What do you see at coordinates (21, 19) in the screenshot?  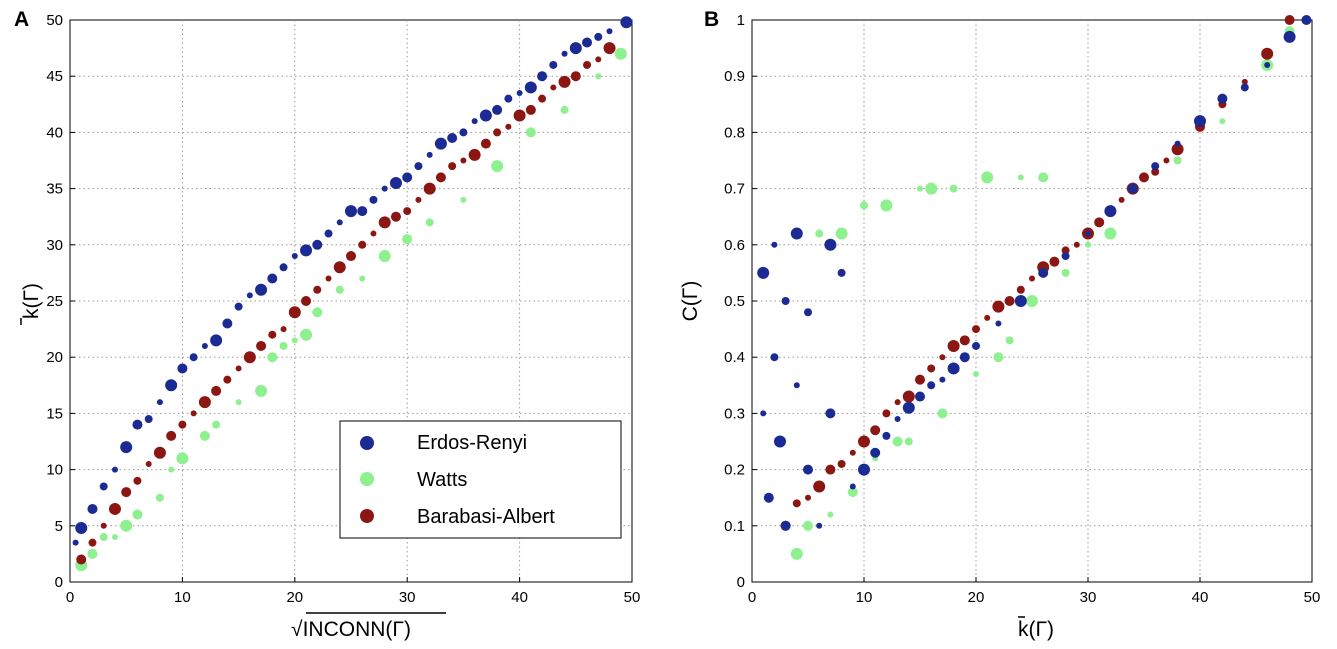 I see `panel-a-letter: A` at bounding box center [21, 19].